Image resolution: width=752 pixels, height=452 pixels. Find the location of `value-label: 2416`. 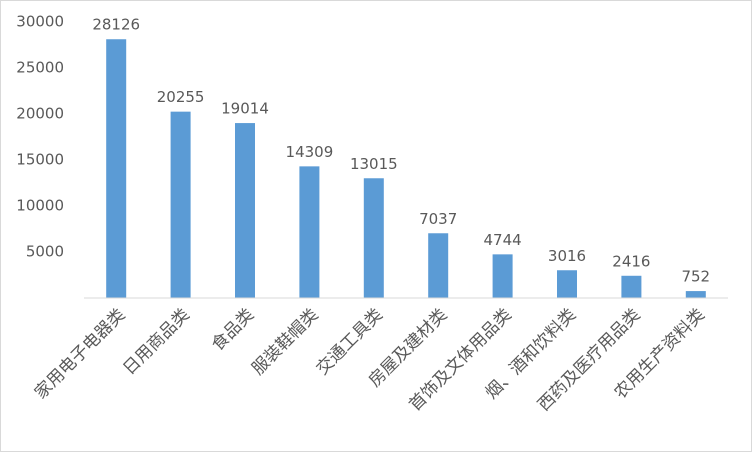

value-label: 2416 is located at coordinates (631, 261).